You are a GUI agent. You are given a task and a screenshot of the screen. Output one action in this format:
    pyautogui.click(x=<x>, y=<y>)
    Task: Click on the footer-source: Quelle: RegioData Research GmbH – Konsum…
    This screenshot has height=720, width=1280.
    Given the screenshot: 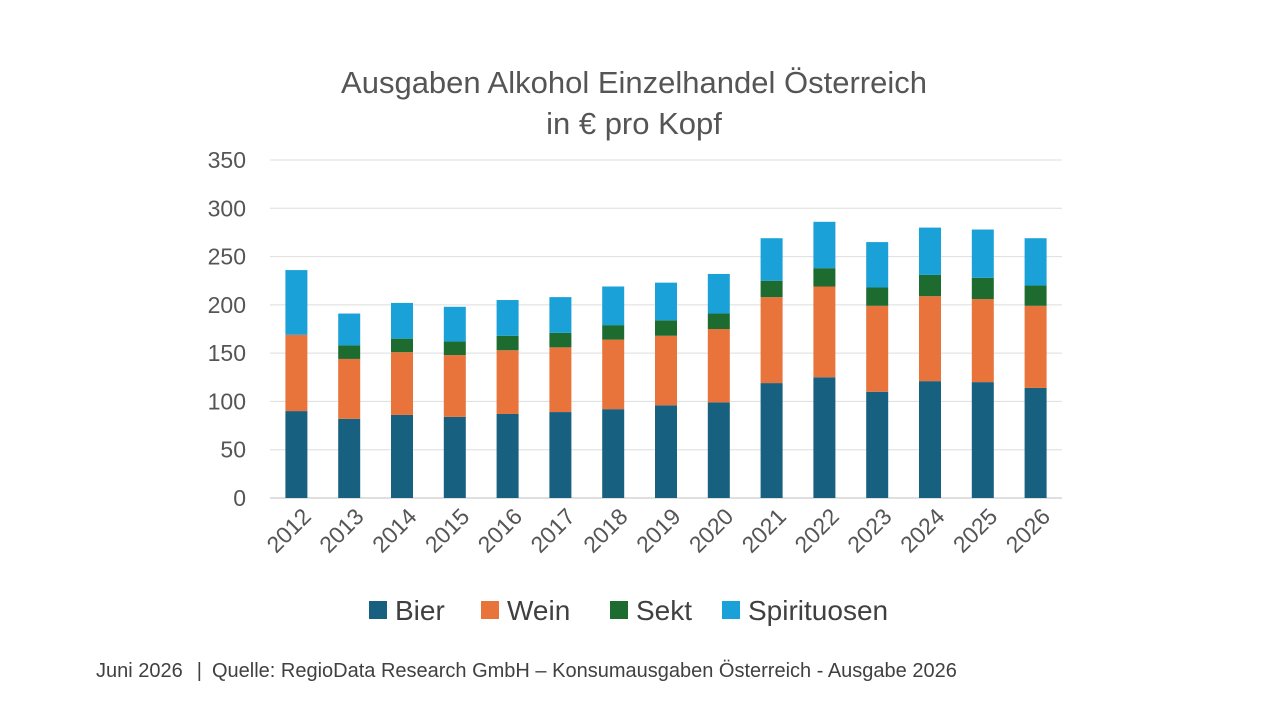 What is the action you would take?
    pyautogui.click(x=584, y=671)
    